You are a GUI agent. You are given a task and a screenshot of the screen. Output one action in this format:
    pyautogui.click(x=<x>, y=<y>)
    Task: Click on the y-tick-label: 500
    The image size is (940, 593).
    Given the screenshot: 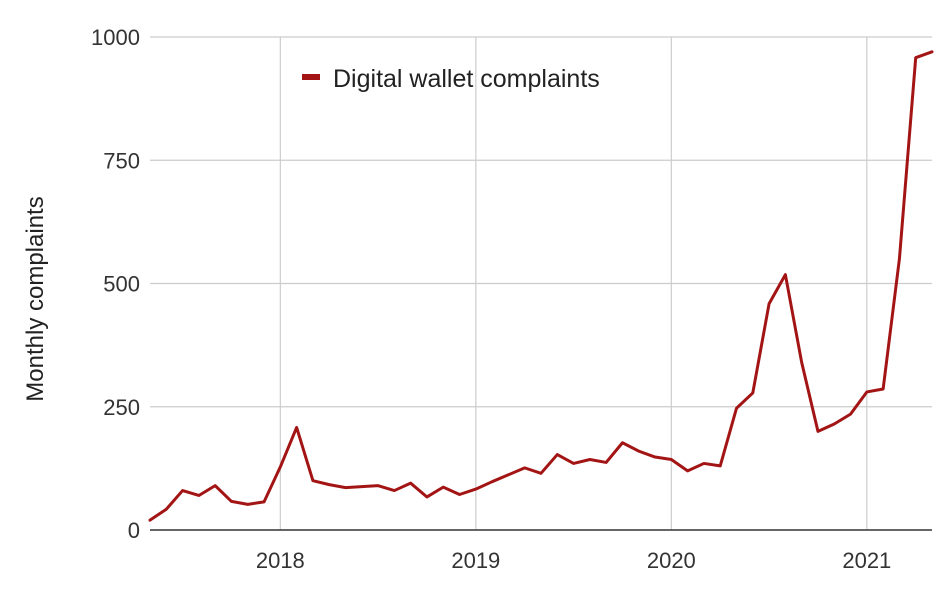 What is the action you would take?
    pyautogui.click(x=121, y=284)
    